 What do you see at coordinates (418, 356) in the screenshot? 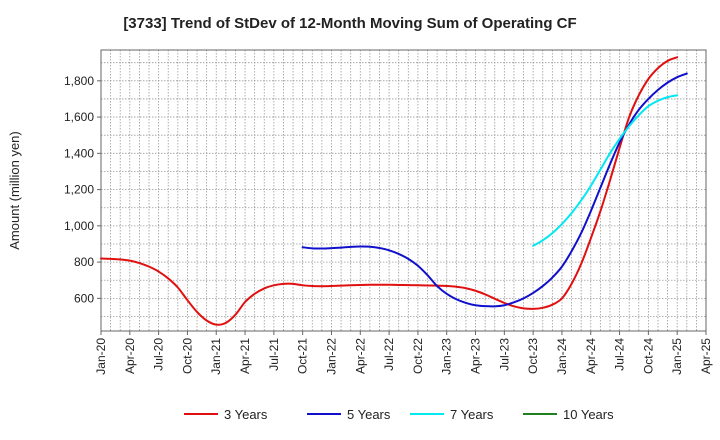
I see `x-tick-label: Oct-22` at bounding box center [418, 356].